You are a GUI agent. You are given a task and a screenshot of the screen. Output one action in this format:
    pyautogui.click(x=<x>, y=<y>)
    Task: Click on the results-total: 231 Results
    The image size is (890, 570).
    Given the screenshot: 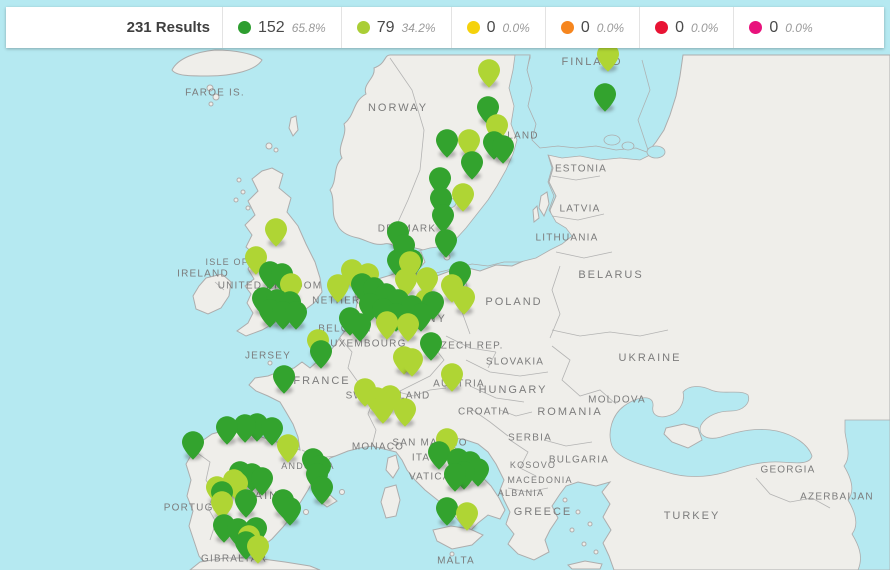 What is the action you would take?
    pyautogui.click(x=114, y=27)
    